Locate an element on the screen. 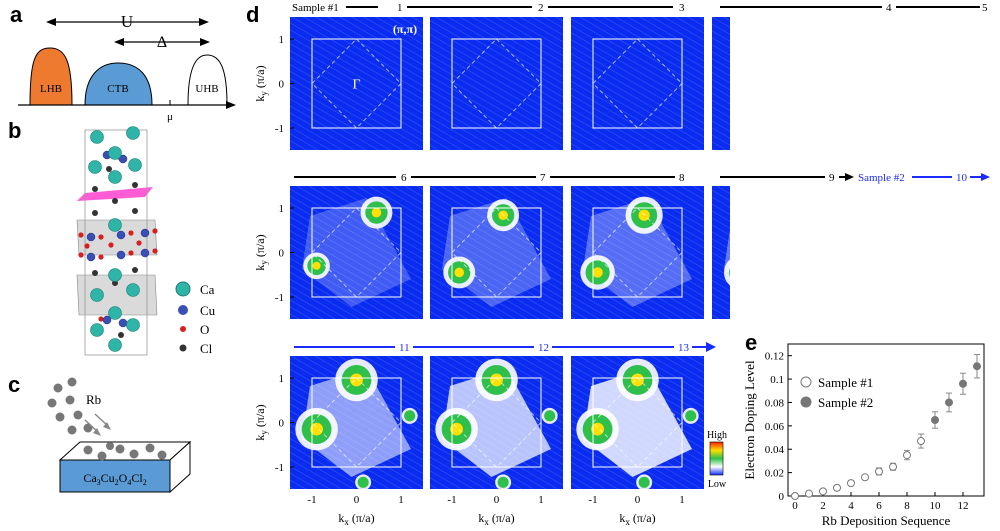  mu-label: μ is located at coordinates (170, 117).